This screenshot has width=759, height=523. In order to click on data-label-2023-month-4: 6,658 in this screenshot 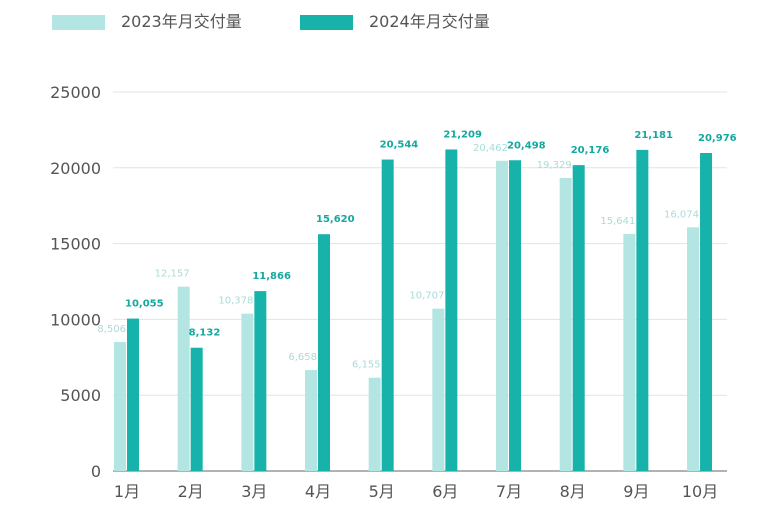, I will do `click(302, 357)`.